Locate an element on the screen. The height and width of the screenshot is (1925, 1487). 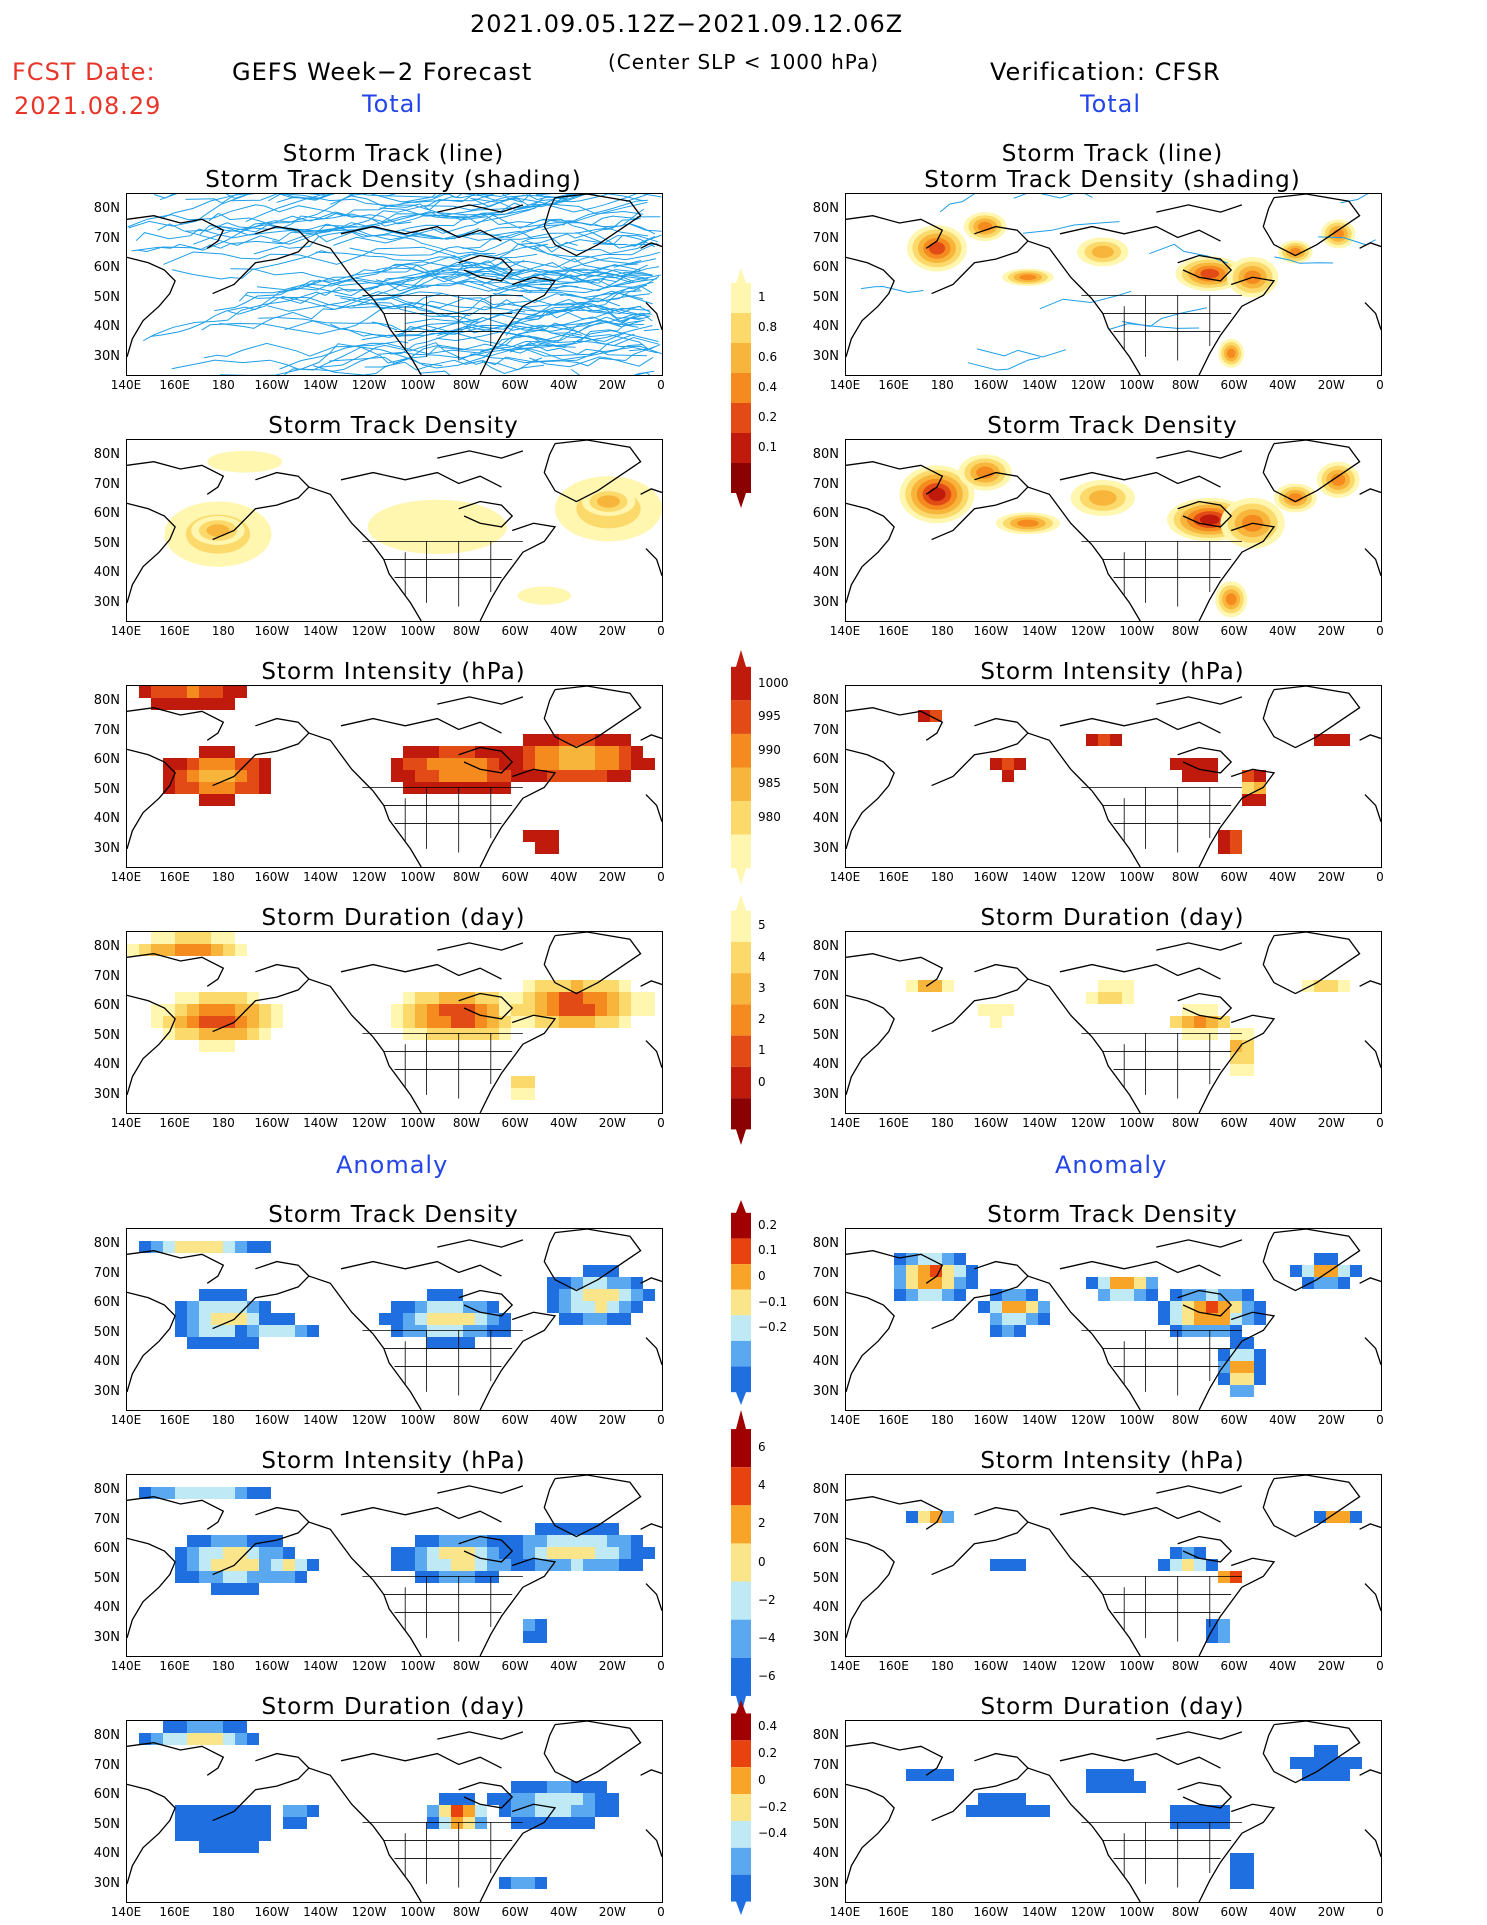
lon-label: 20W is located at coordinates (612, 631).